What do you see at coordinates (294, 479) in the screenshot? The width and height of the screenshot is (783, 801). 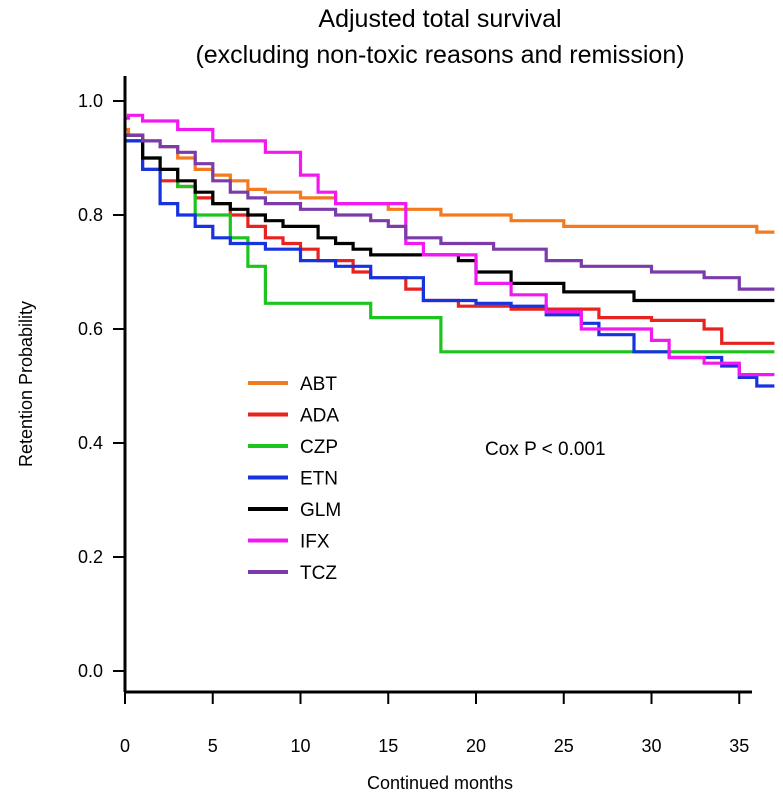 I see `legend: ABT ADA CZP ETN GLM IFX TCZ` at bounding box center [294, 479].